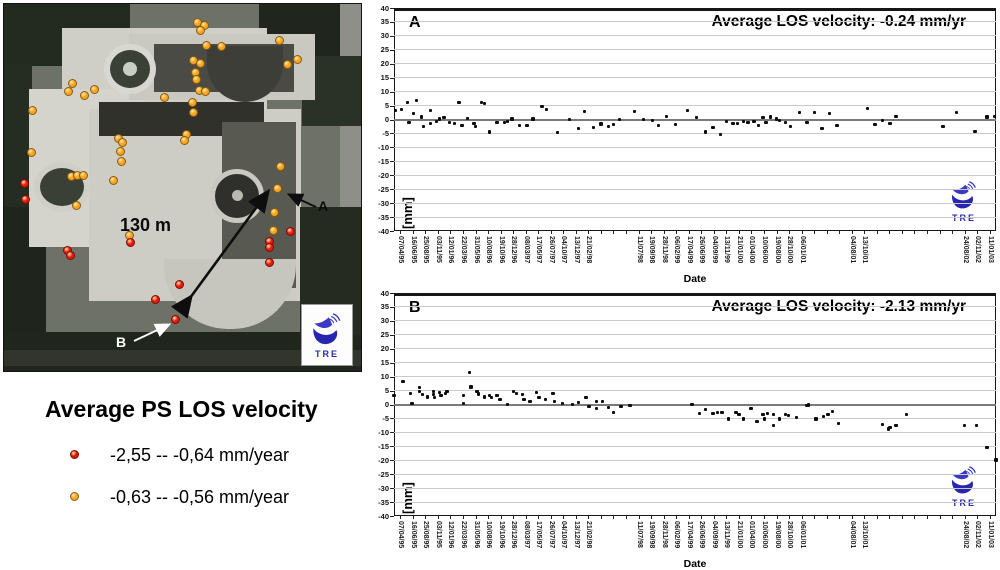 The height and width of the screenshot is (570, 1000). Describe the element at coordinates (564, 535) in the screenshot. I see `x-tick-label: 04/10/97` at that location.